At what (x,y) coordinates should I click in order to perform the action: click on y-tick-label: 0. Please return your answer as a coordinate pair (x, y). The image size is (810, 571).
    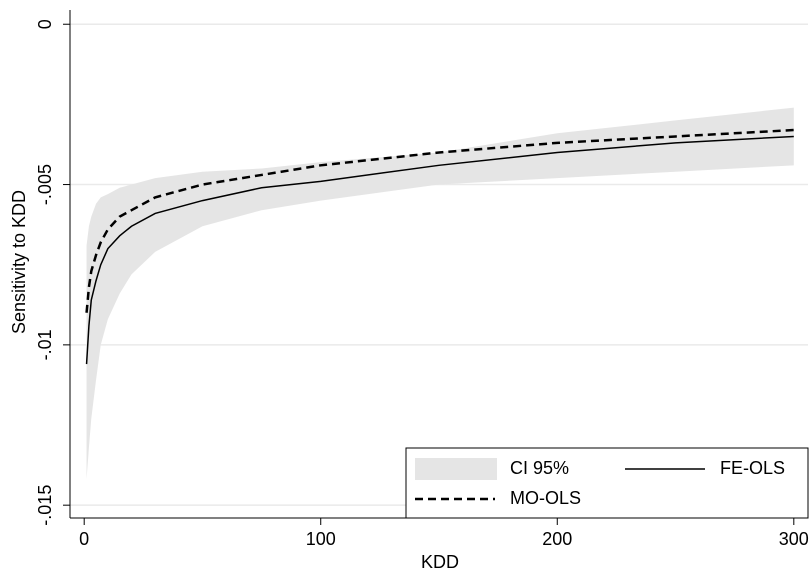
    Looking at the image, I should click on (45, 24).